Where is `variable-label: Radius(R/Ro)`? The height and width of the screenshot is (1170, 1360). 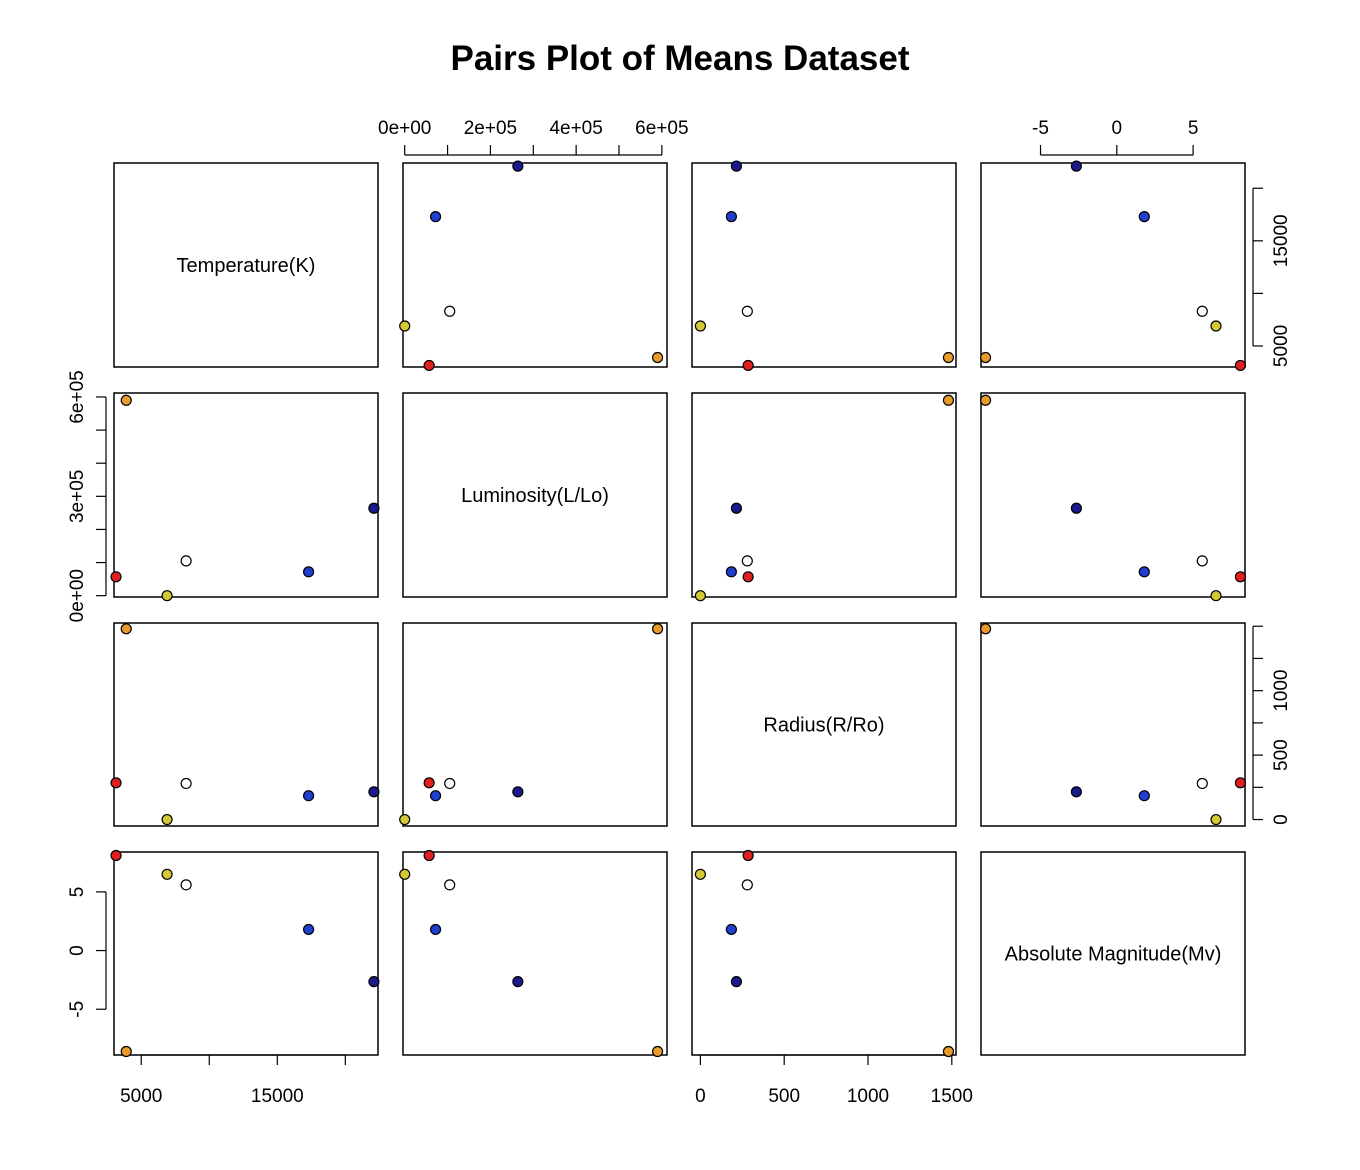
variable-label: Radius(R/Ro) is located at coordinates (823, 726).